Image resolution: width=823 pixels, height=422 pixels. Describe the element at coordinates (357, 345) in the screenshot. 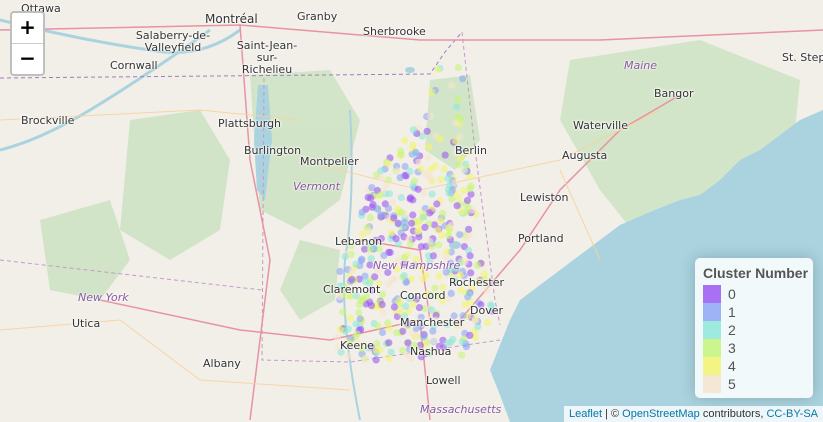

I see `city-label: Keene` at that location.